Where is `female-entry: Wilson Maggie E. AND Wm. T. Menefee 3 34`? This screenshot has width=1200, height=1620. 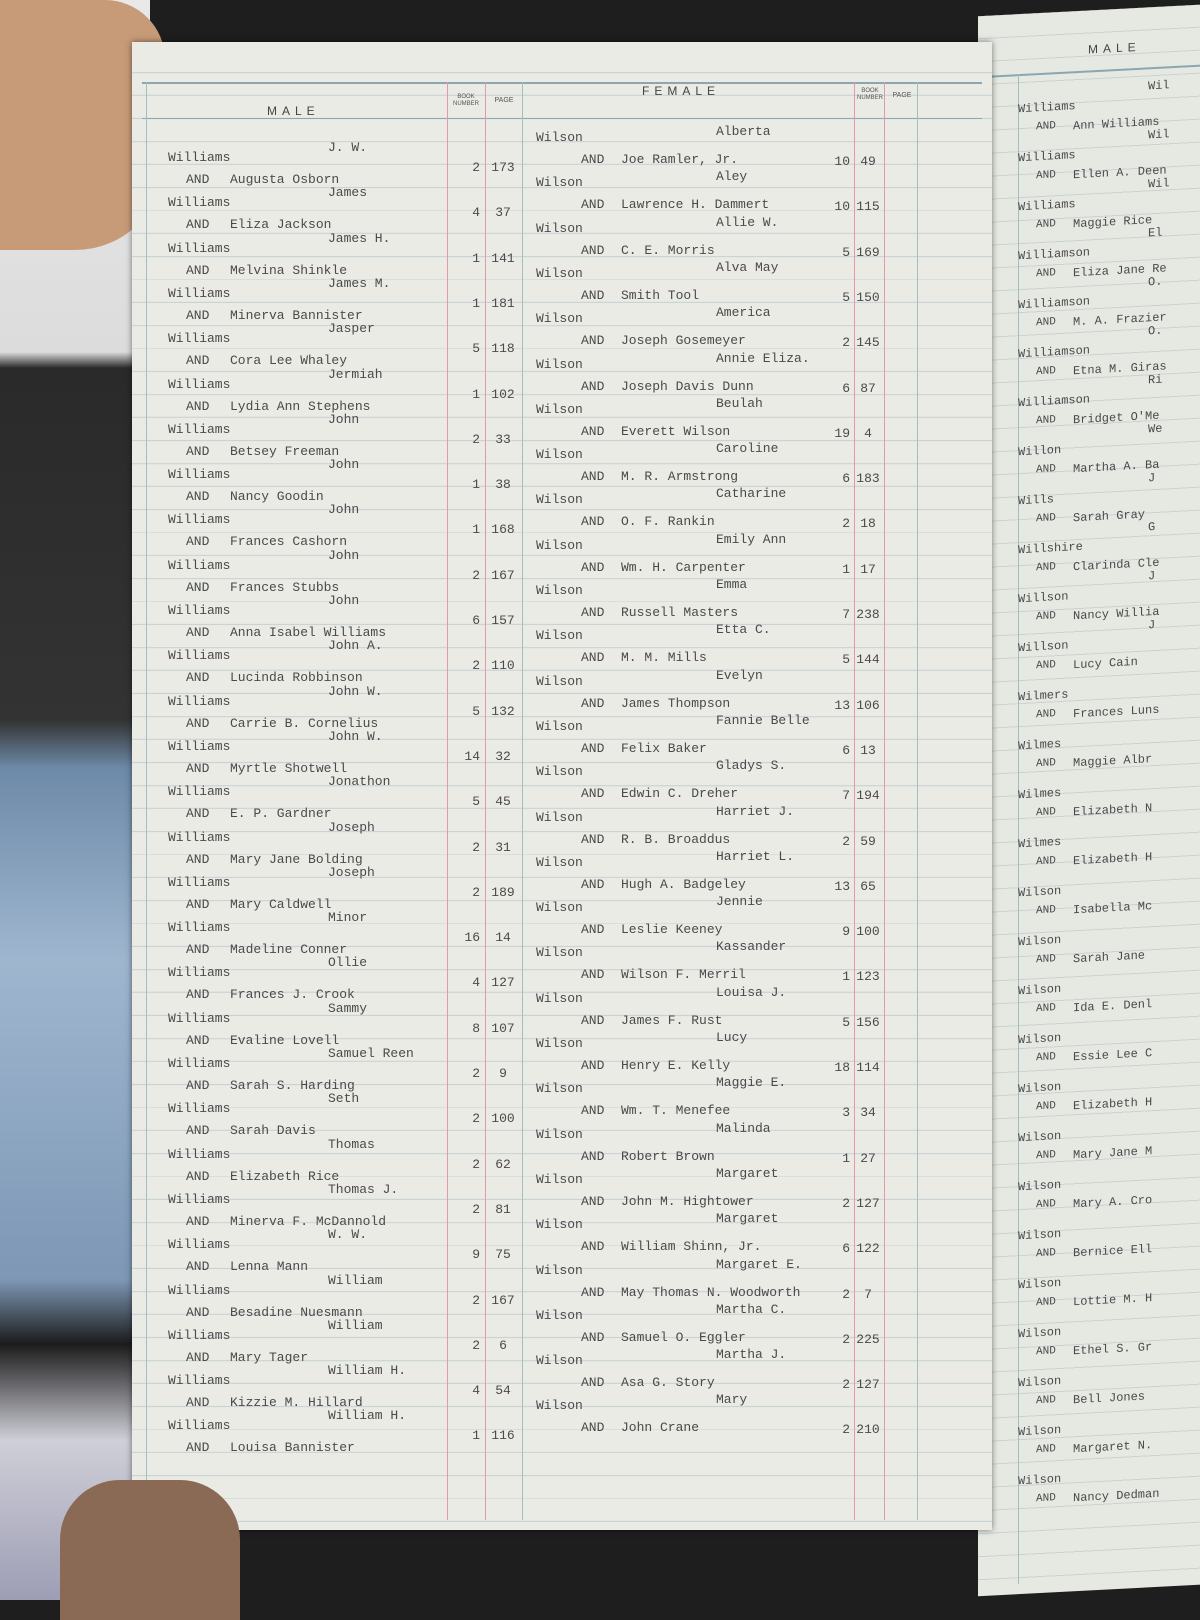
female-entry: Wilson Maggie E. AND Wm. T. Menefee 3 34 is located at coordinates (726, 1100).